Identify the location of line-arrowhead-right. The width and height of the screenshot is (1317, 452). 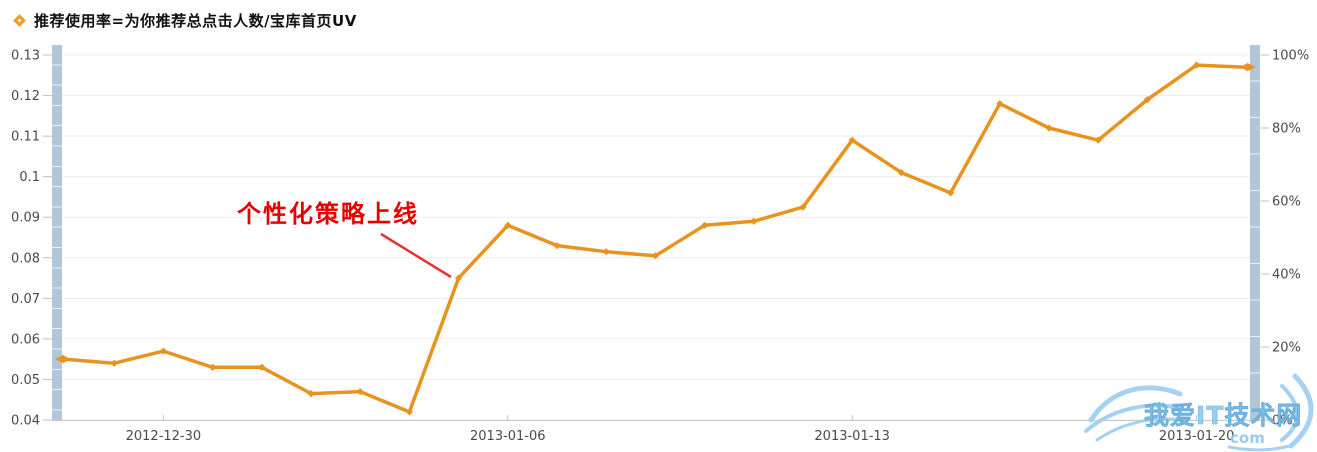
(1251, 67).